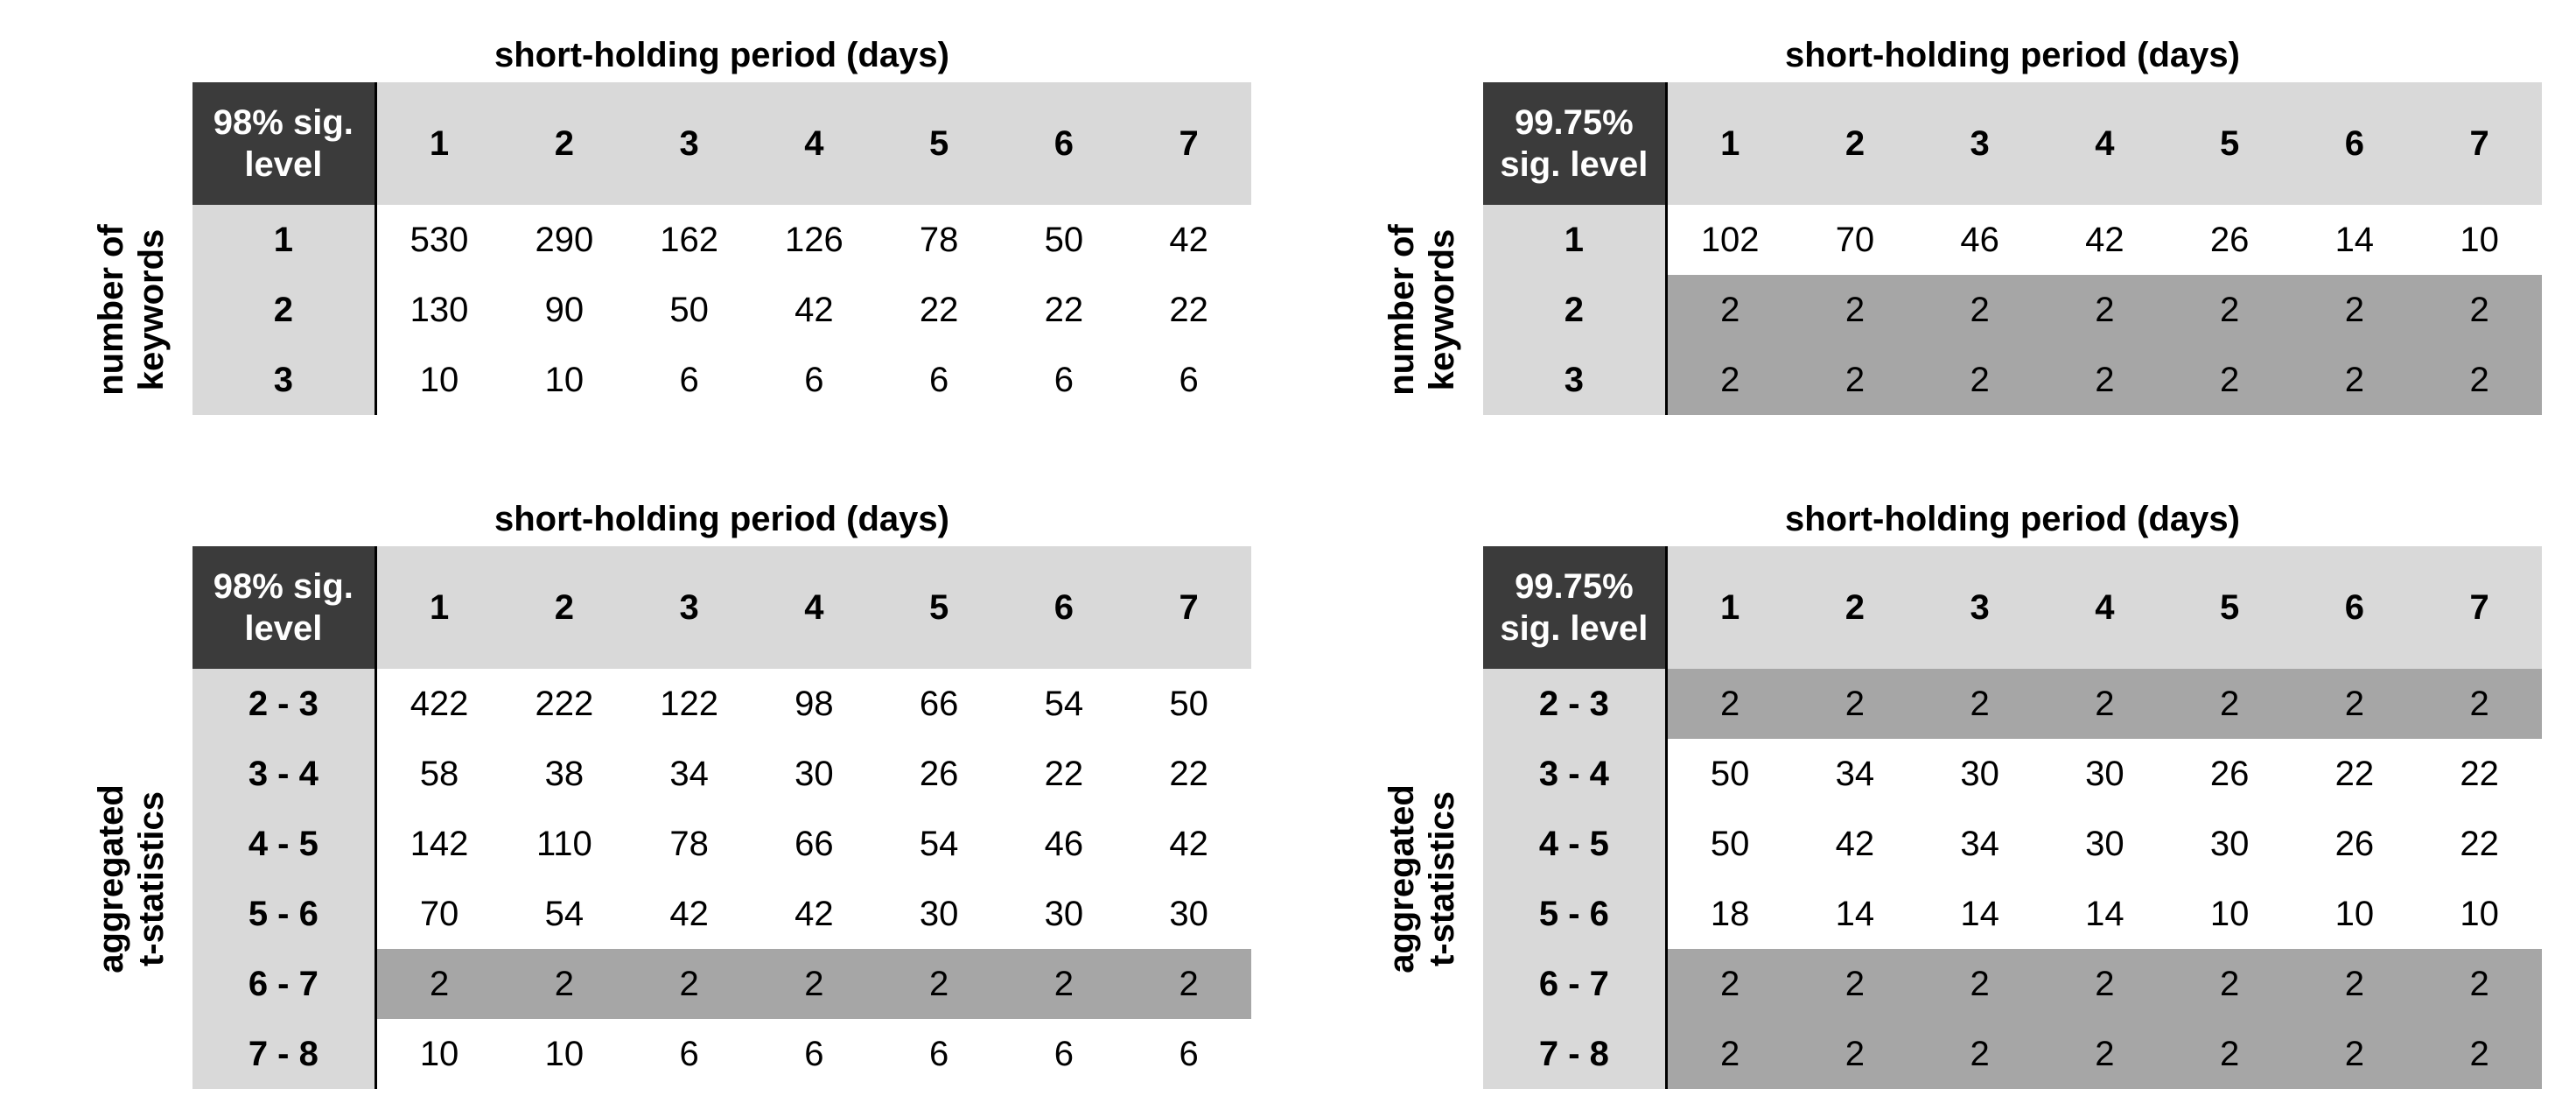  I want to click on header-row: 98% sig. level 1 2 3 4 5 6 7, so click(721, 144).